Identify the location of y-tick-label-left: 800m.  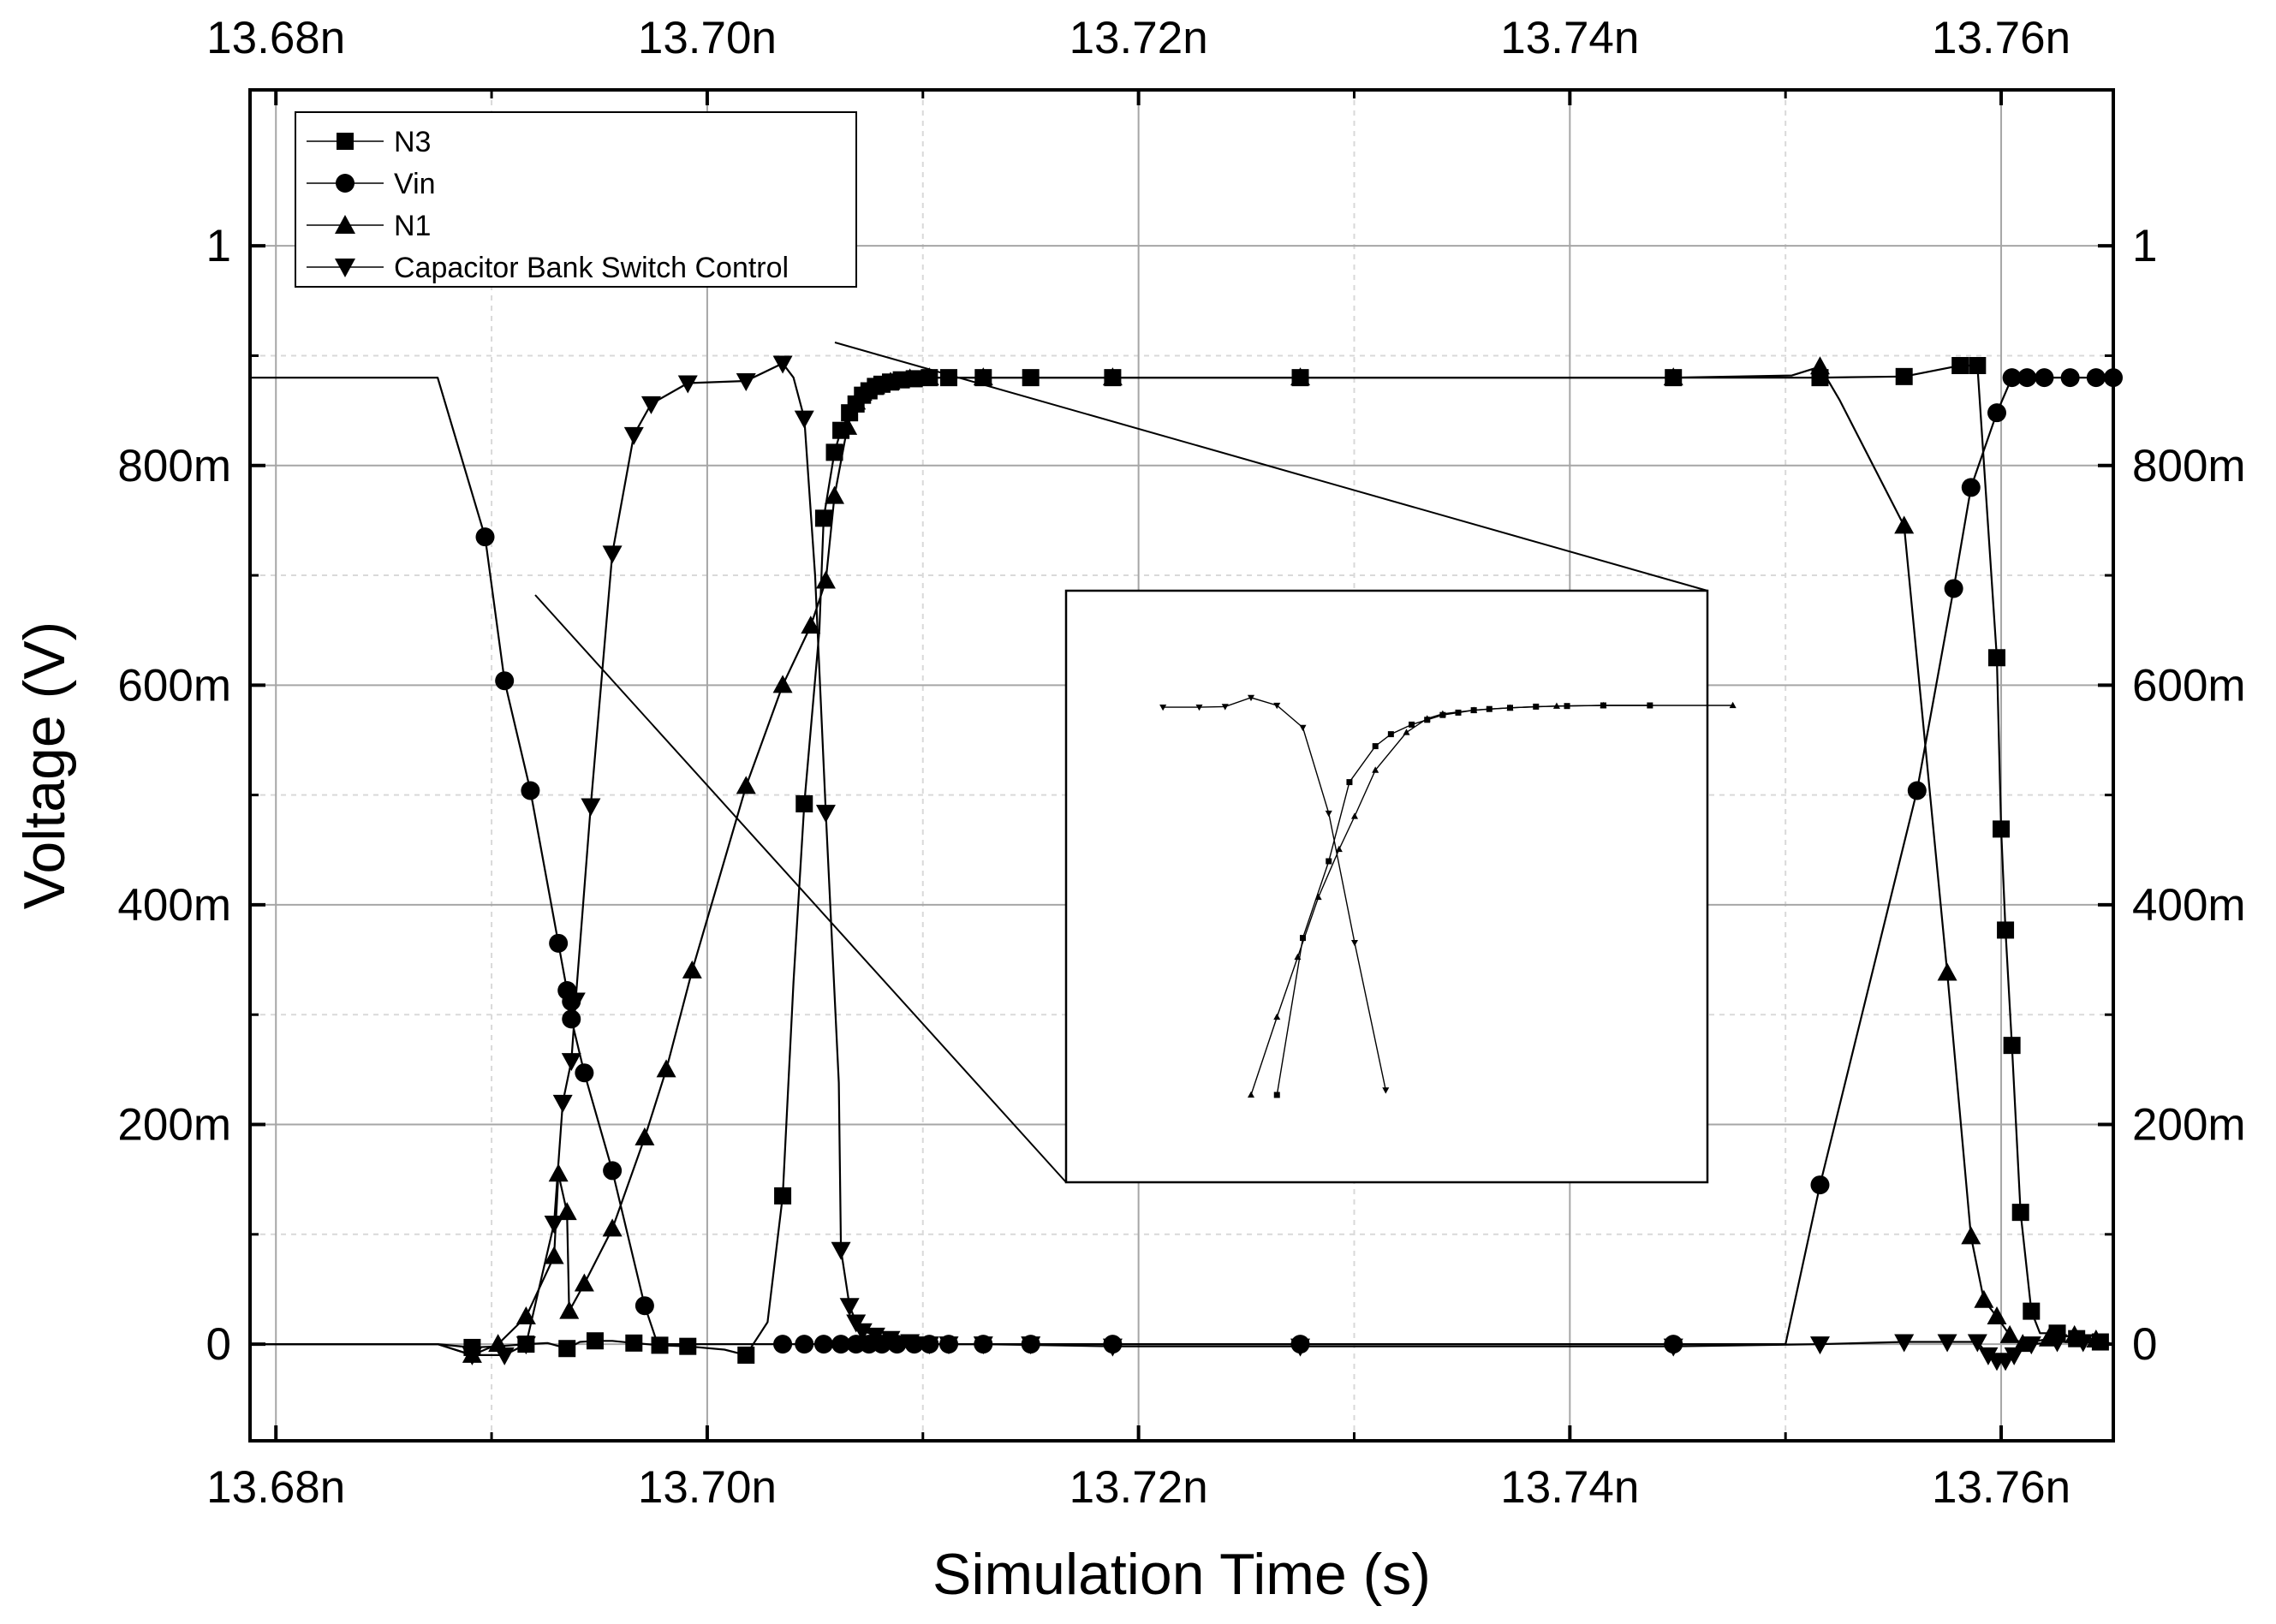
(174, 466).